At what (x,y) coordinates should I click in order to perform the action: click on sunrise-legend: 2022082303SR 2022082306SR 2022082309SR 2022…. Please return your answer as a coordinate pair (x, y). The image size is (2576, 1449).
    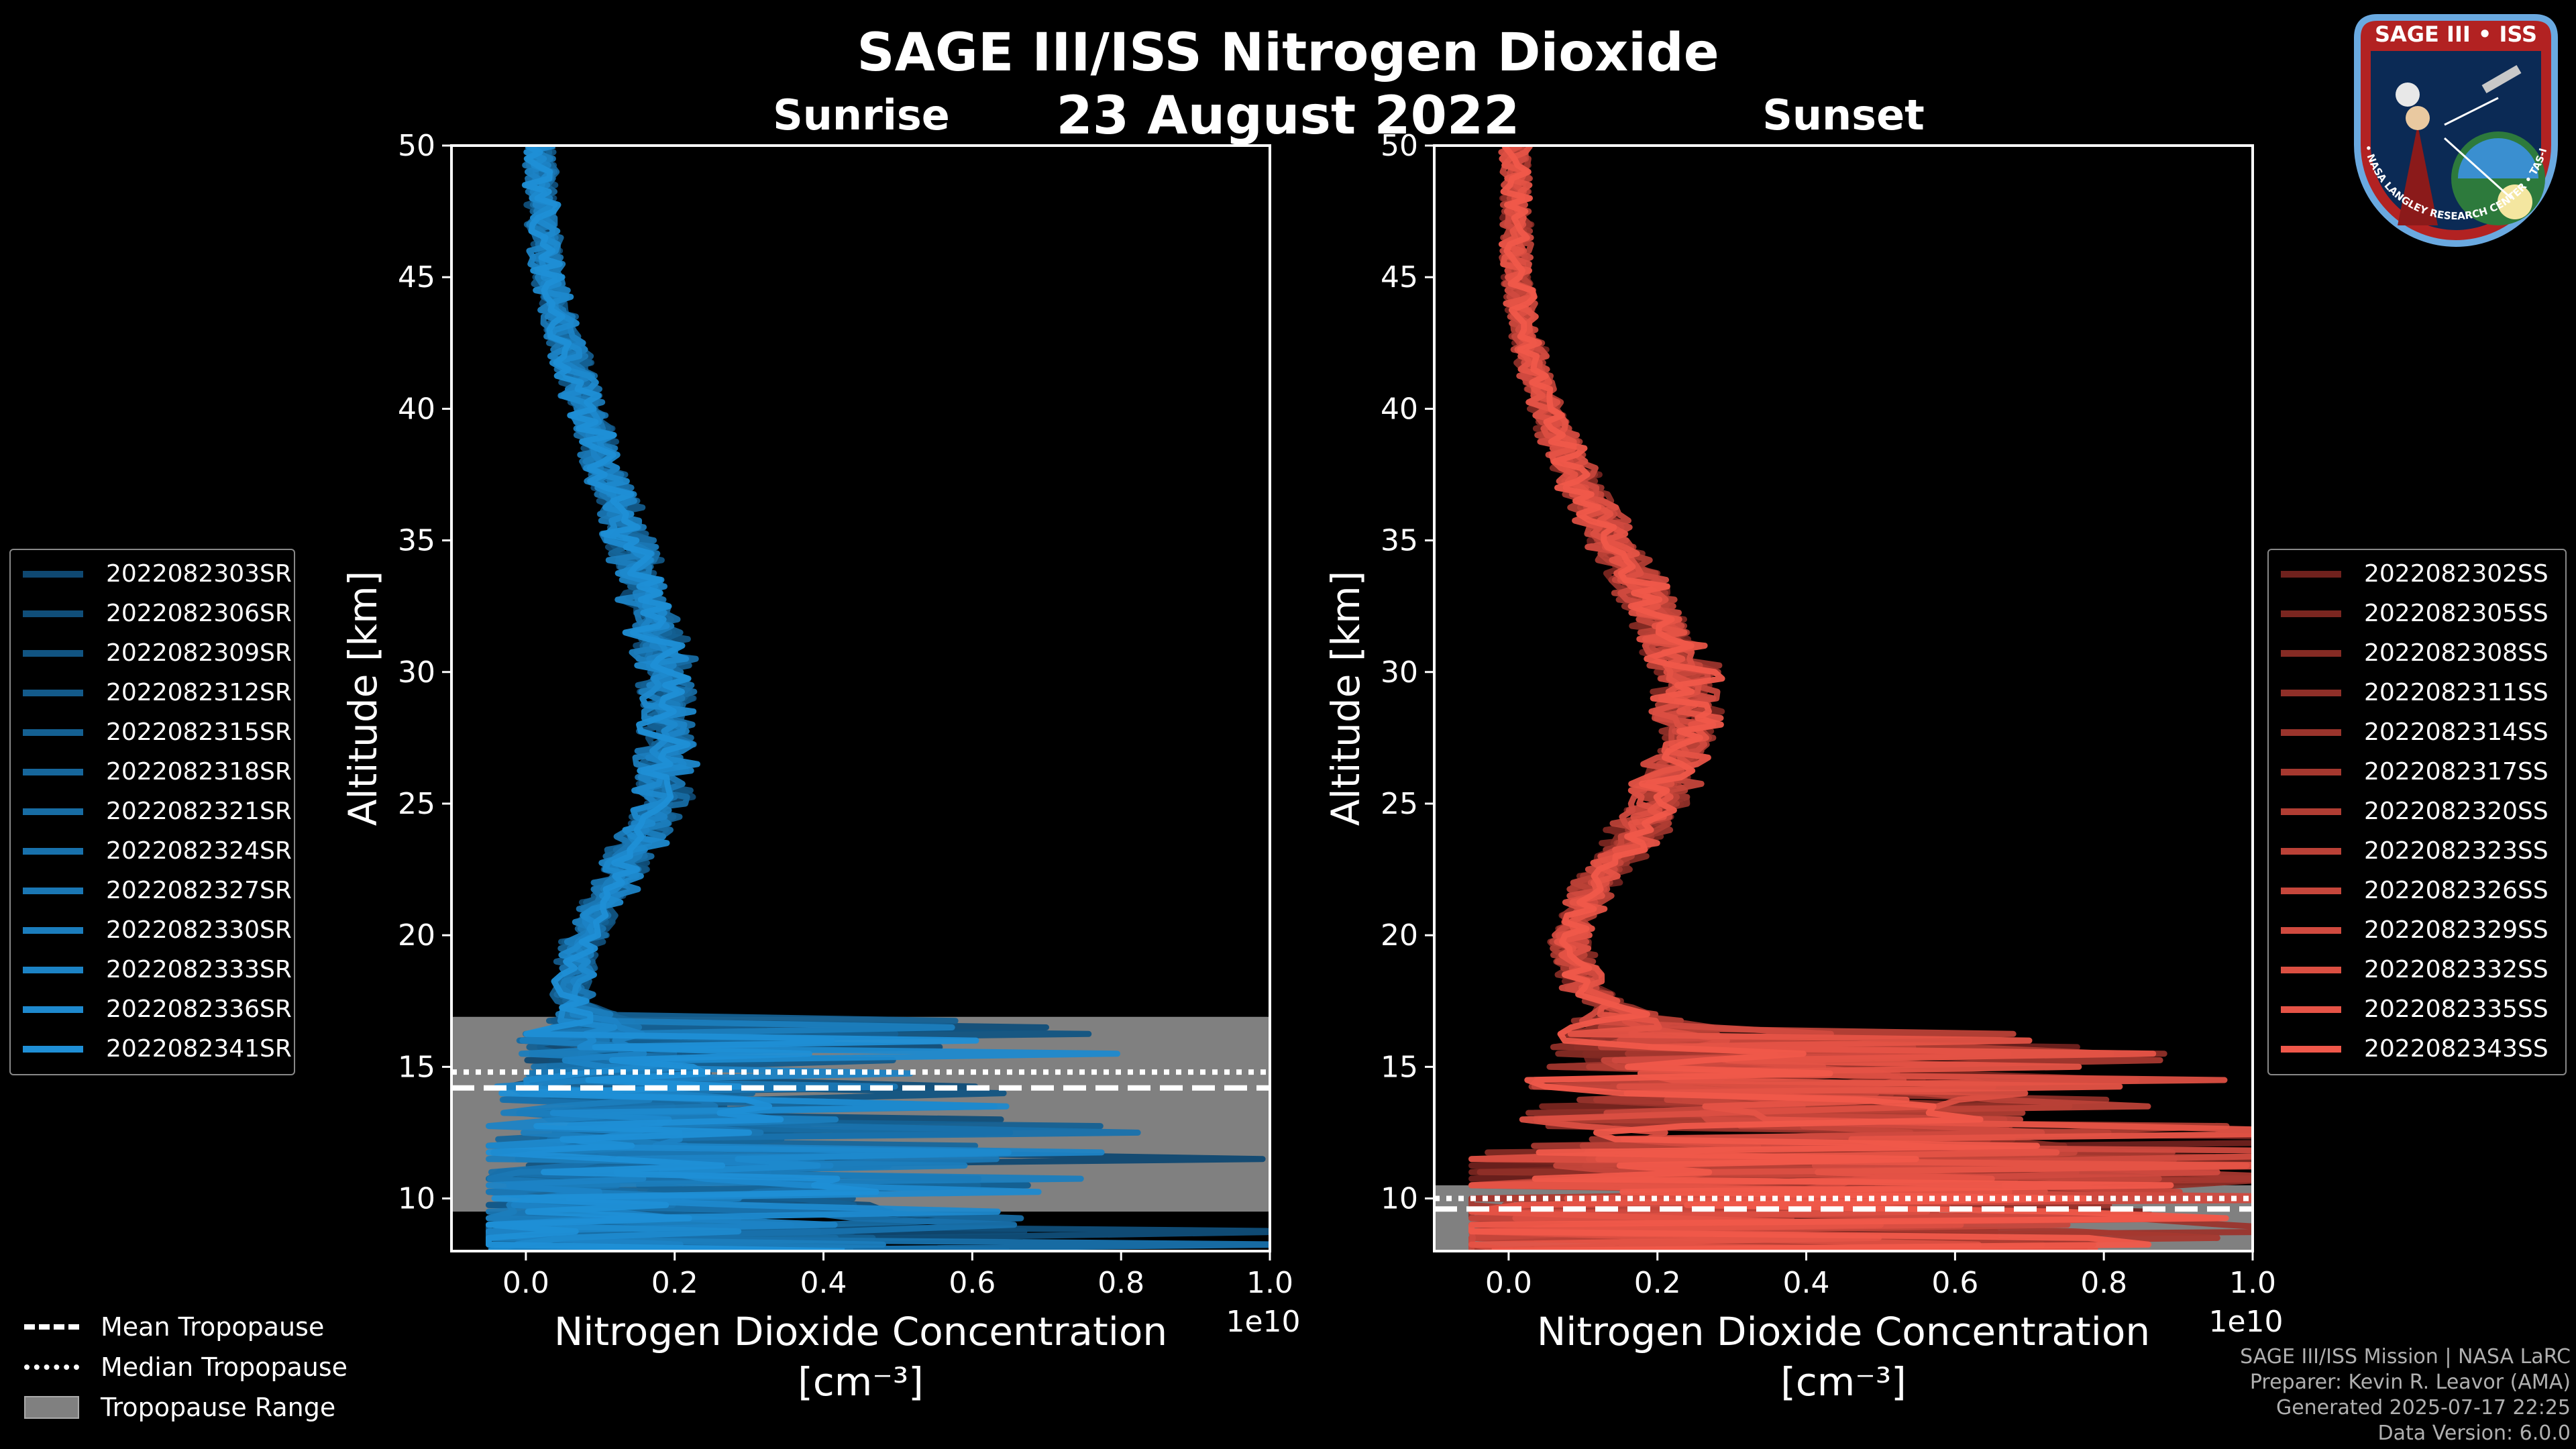
    Looking at the image, I should click on (152, 812).